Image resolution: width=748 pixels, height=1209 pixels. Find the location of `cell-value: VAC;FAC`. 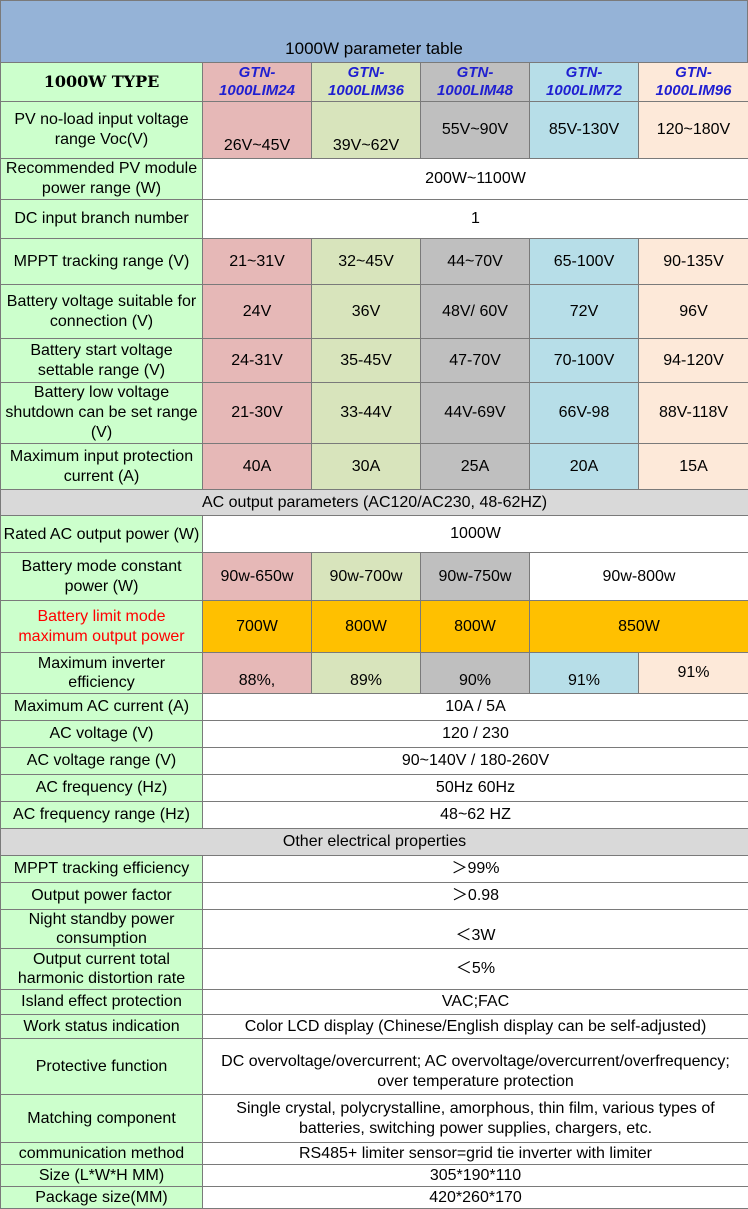

cell-value: VAC;FAC is located at coordinates (475, 1002).